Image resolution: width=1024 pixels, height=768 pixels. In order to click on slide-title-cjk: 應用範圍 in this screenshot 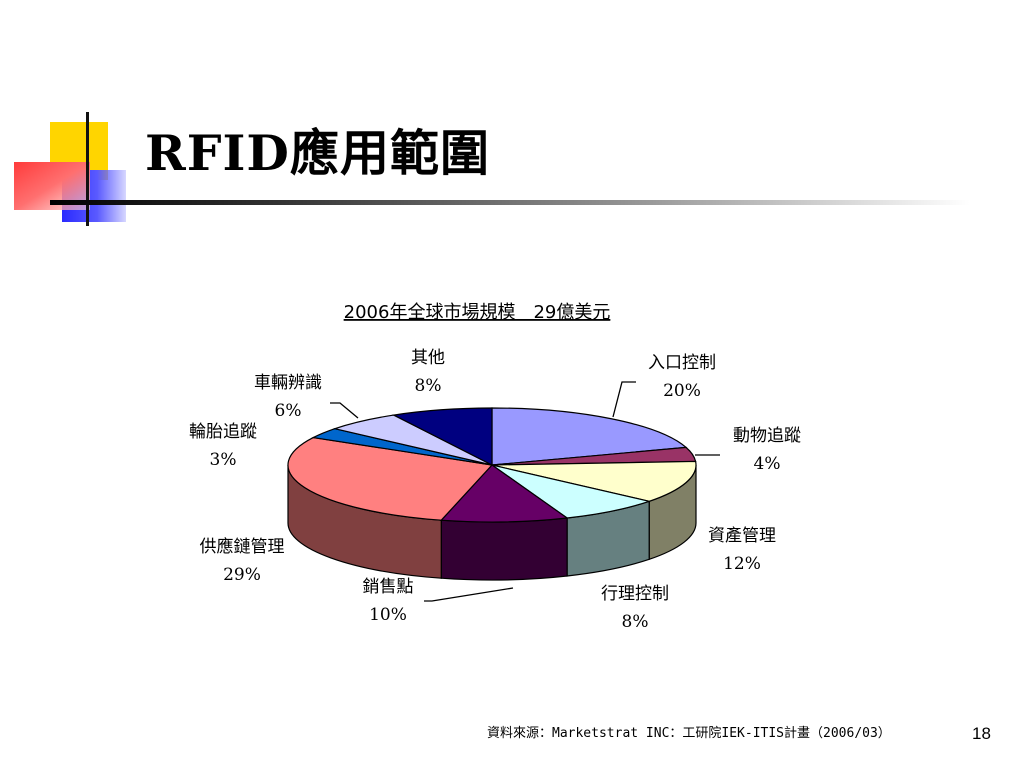, I will do `click(389, 153)`.